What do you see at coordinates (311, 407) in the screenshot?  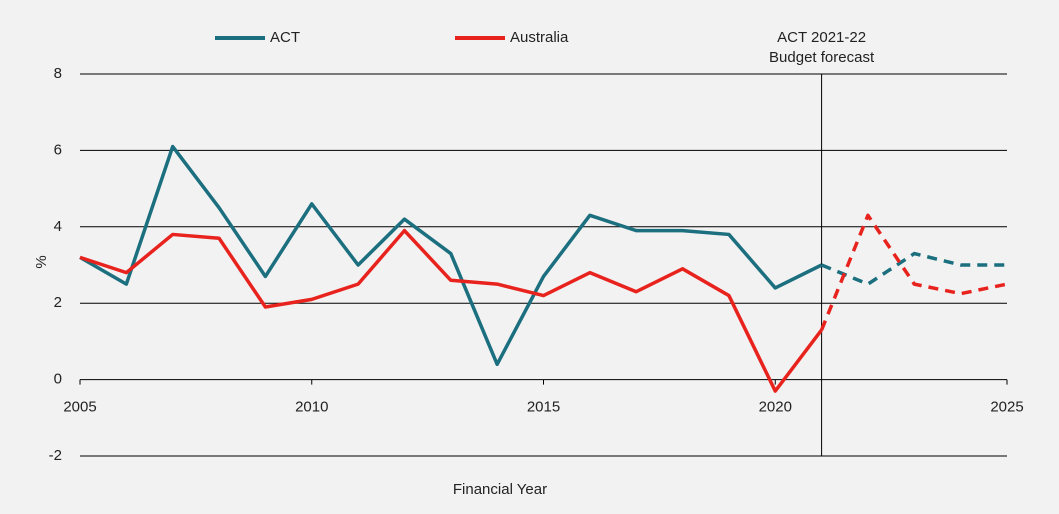 I see `x-tick-label: 2010` at bounding box center [311, 407].